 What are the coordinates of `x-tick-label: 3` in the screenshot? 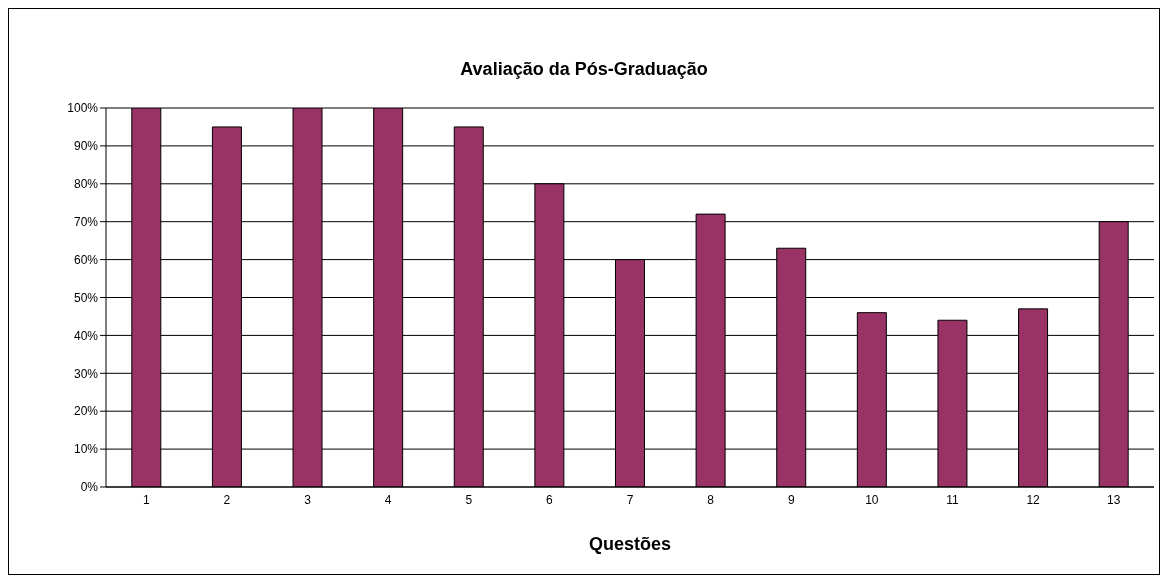 It's located at (308, 499).